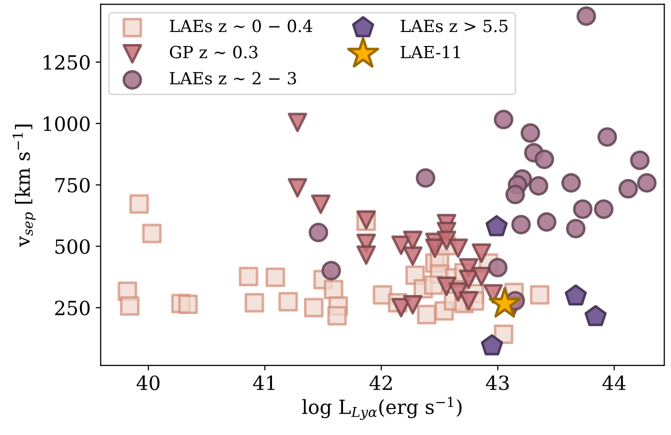  I want to click on x-tick-label: 42, so click(381, 382).